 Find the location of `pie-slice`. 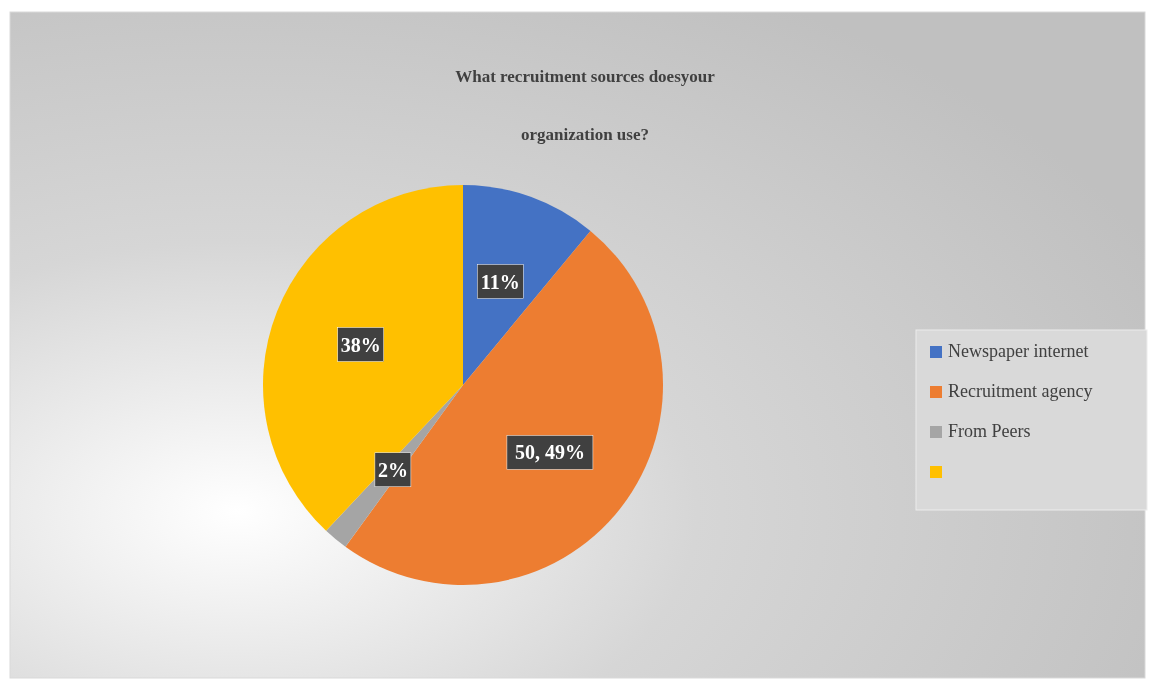

pie-slice is located at coordinates (363, 358).